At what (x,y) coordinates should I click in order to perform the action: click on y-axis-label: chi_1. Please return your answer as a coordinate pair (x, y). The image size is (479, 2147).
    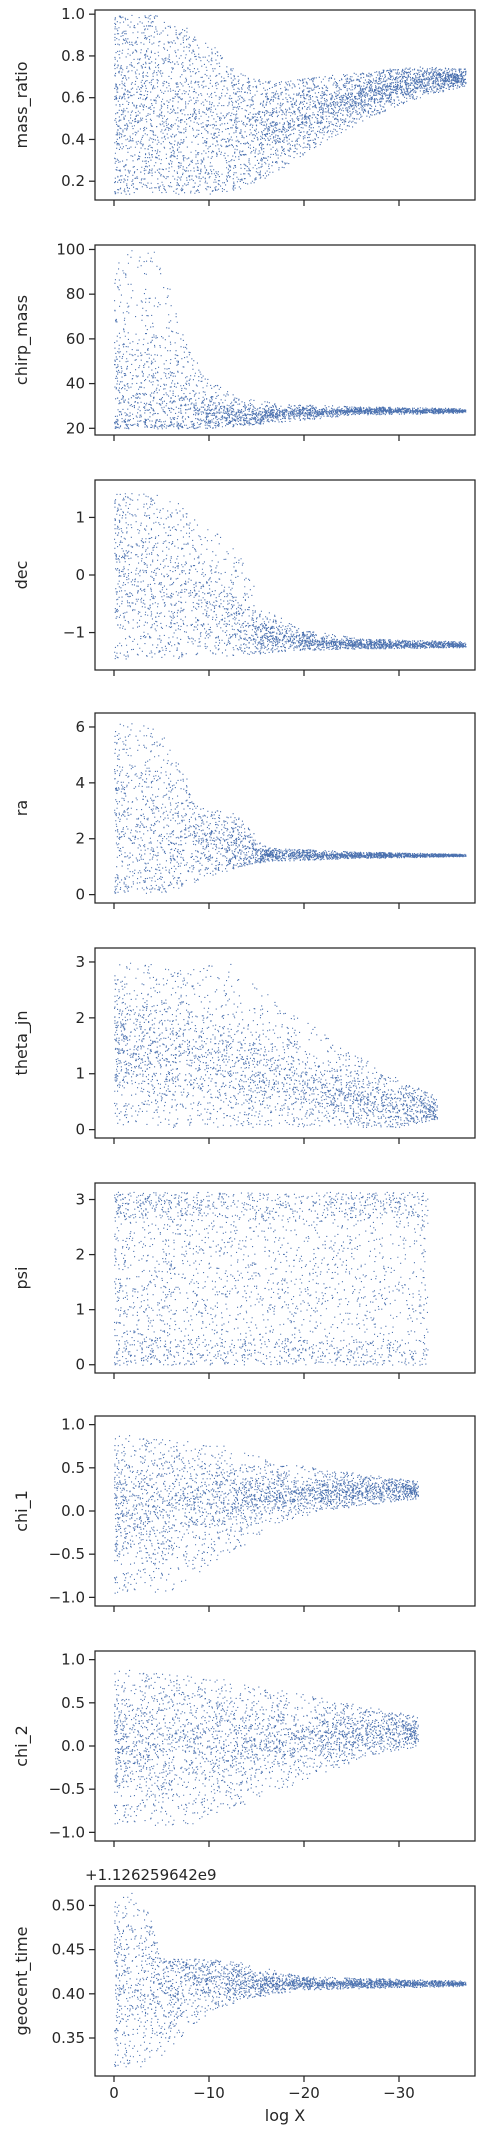
    Looking at the image, I should click on (22, 1511).